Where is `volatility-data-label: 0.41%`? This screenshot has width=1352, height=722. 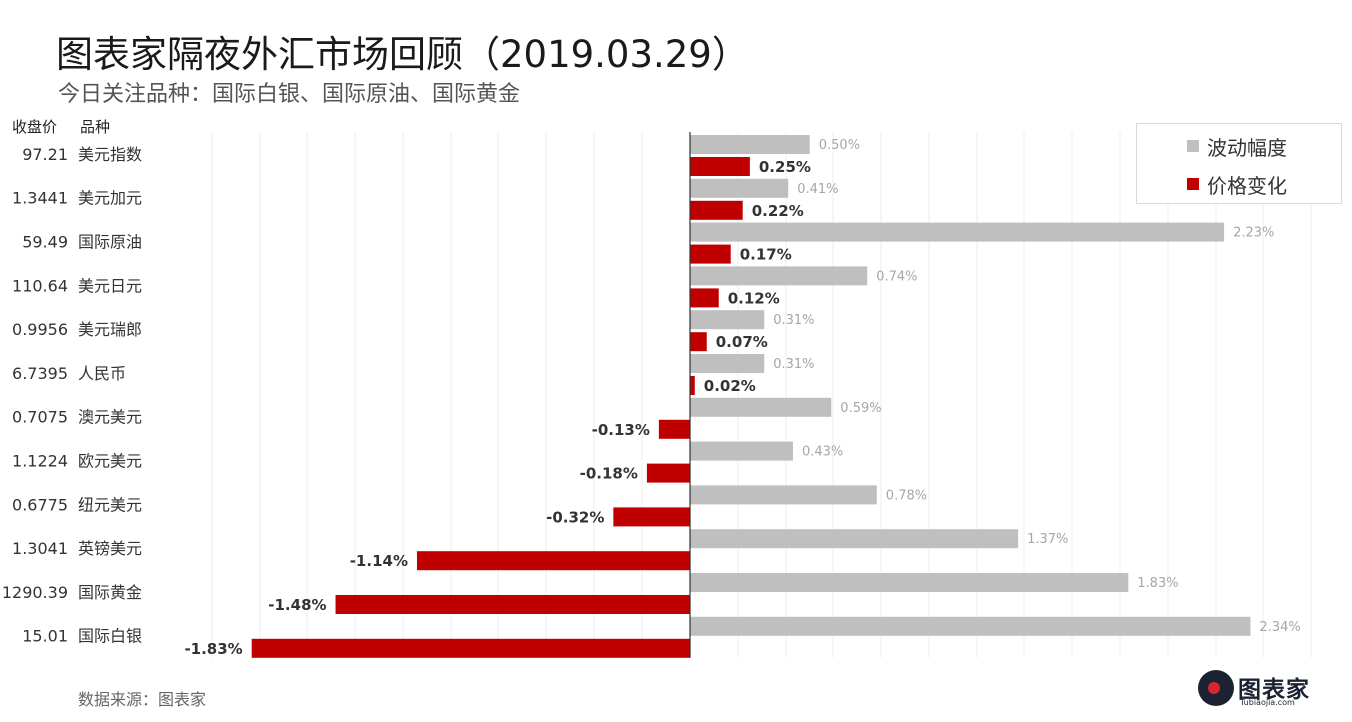
volatility-data-label: 0.41% is located at coordinates (817, 189).